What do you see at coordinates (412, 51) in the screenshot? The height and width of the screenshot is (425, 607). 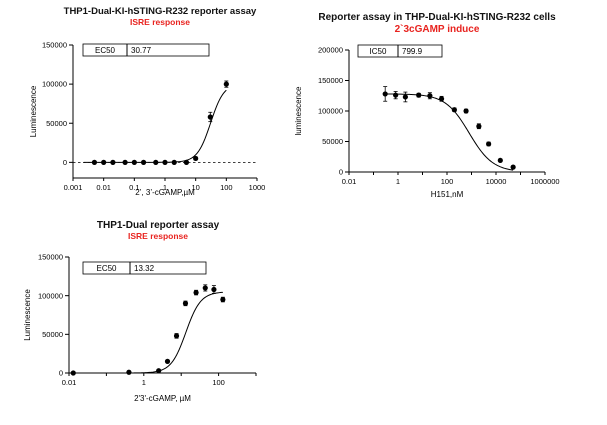 I see `potency-value: 799.9` at bounding box center [412, 51].